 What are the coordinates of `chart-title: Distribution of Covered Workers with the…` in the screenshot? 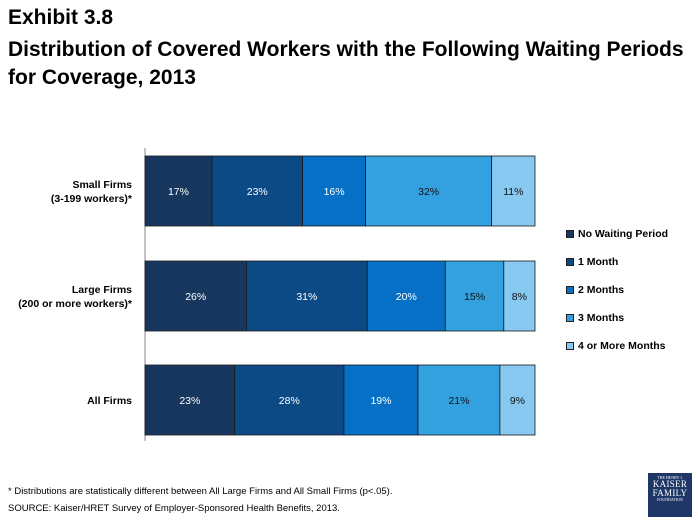 It's located at (346, 63).